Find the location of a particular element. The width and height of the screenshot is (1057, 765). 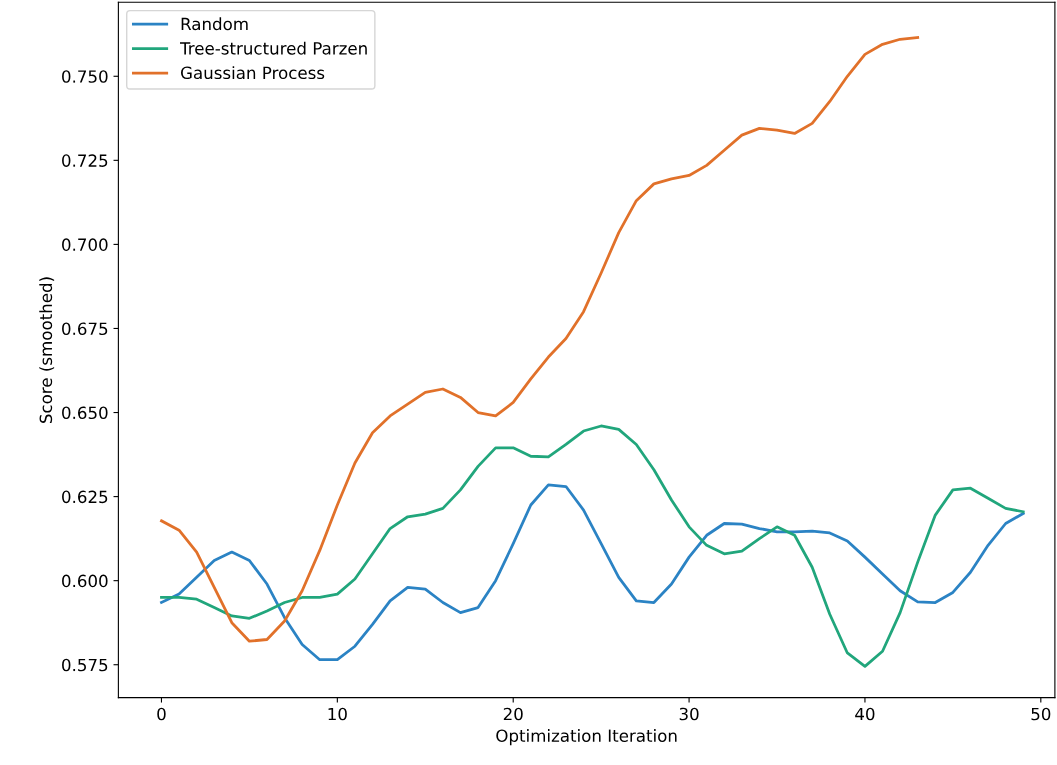

x-tick-label: 10 is located at coordinates (337, 714).